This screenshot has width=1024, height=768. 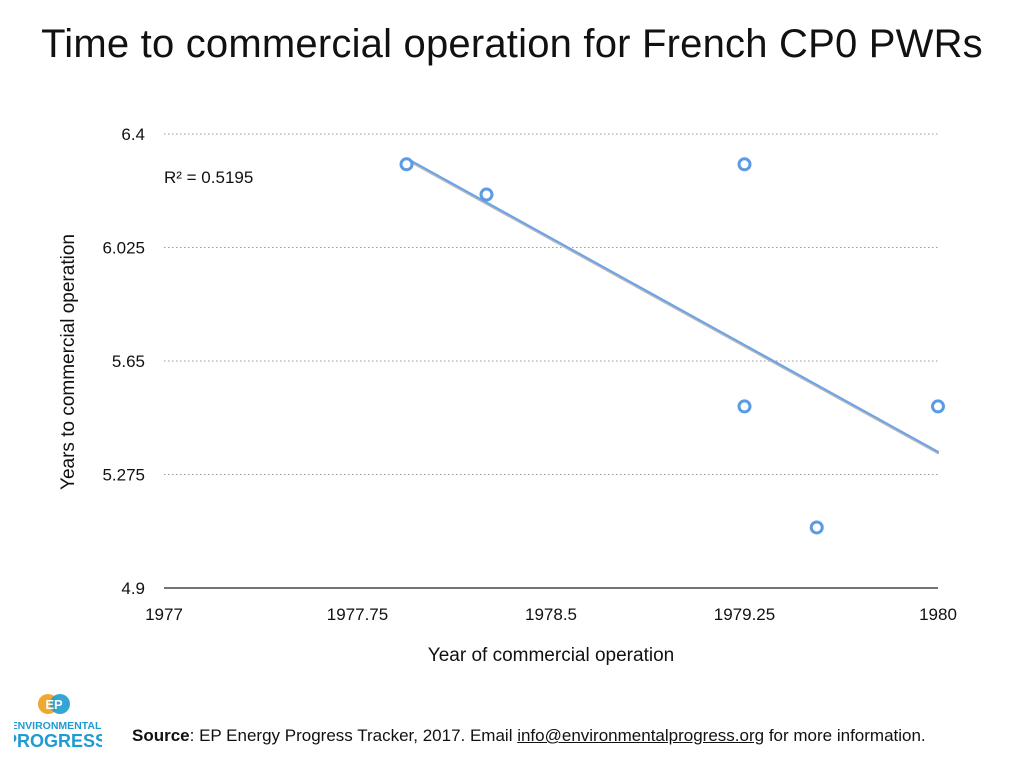 I want to click on logo-text-progress: PROGRESS, so click(x=58, y=741).